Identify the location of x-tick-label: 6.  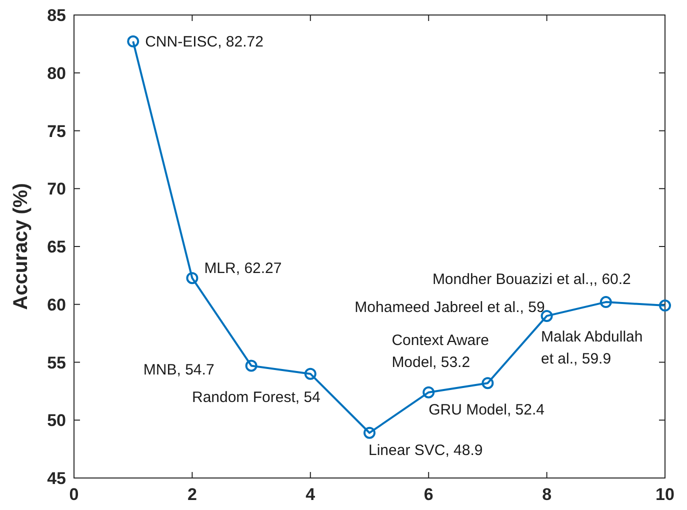
(429, 494).